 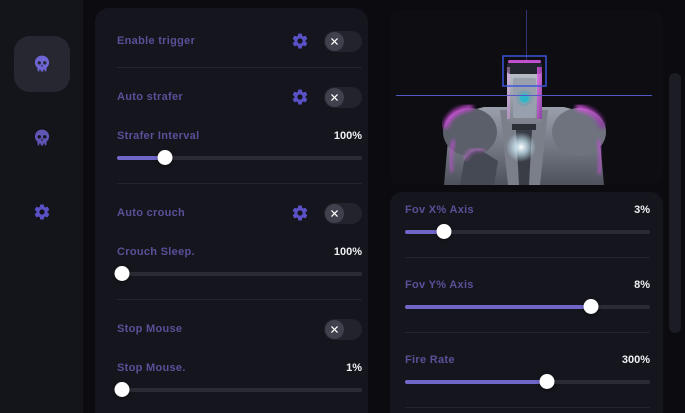 I want to click on fov-x-slider, so click(x=527, y=232).